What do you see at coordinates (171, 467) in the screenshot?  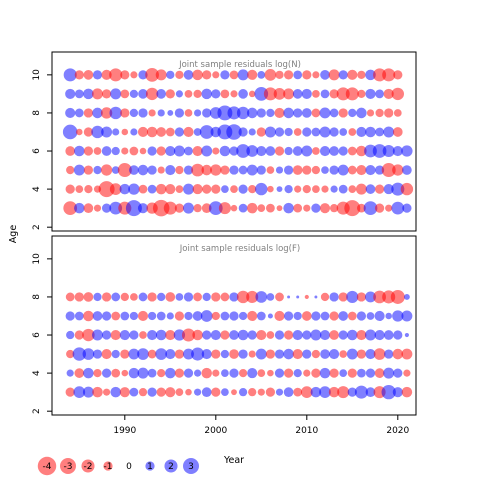 I see `legend-label: 2` at bounding box center [171, 467].